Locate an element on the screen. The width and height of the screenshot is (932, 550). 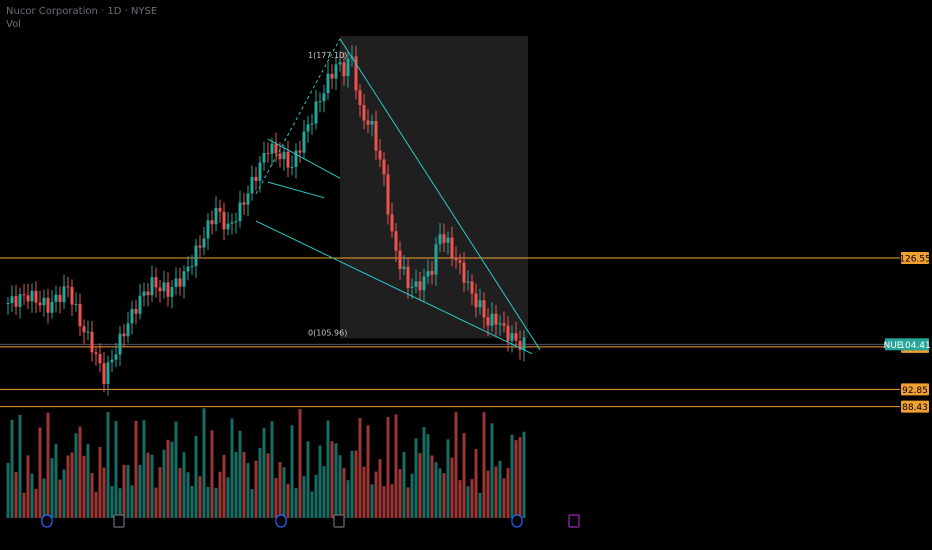
lower-wedge-line is located at coordinates (394, 287).